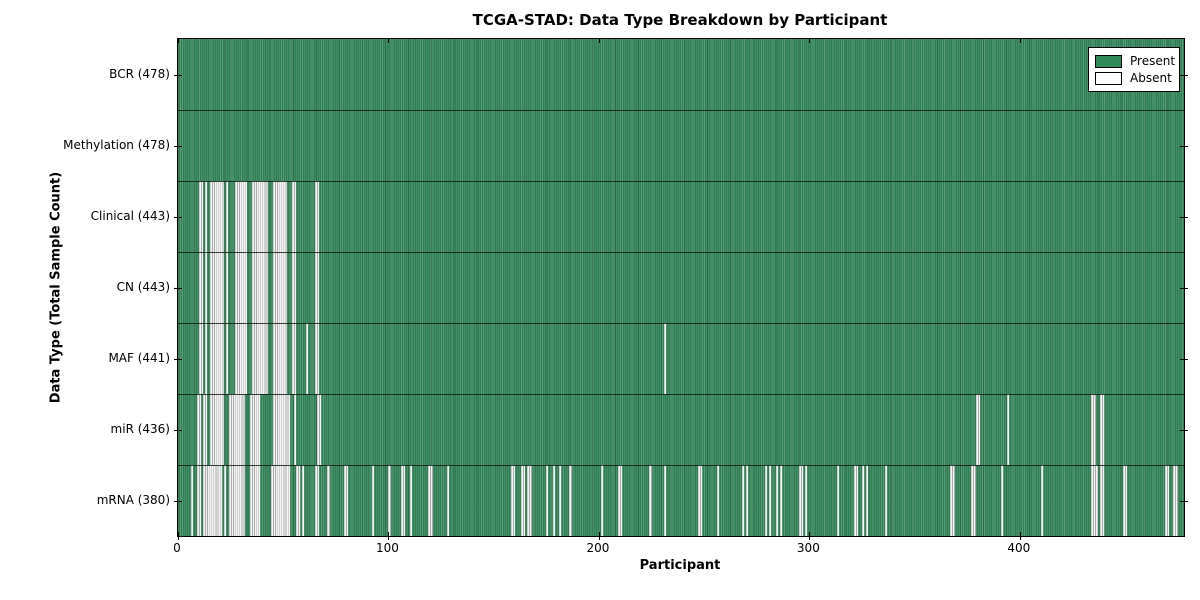 The height and width of the screenshot is (600, 1200). I want to click on y-tick-label-miR: miR (436), so click(140, 428).